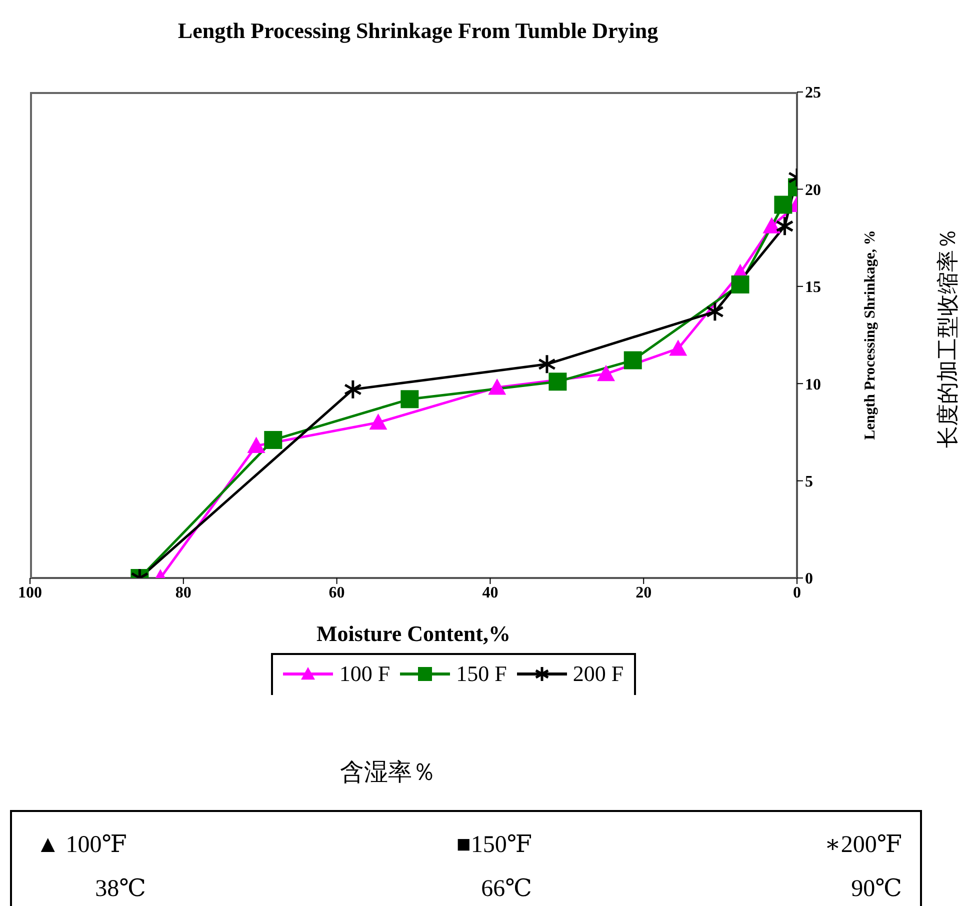  What do you see at coordinates (797, 593) in the screenshot?
I see `x-tick-label: 0` at bounding box center [797, 593].